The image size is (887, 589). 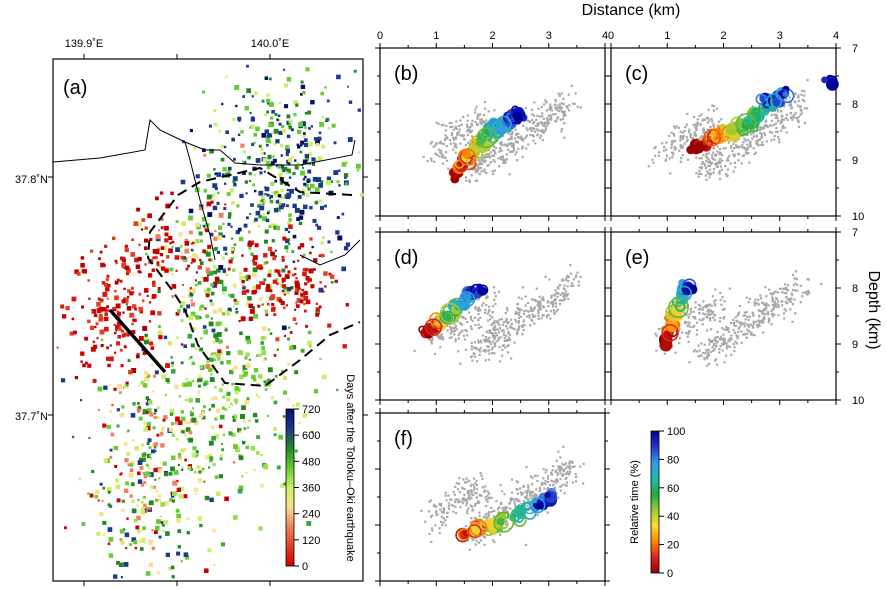 What do you see at coordinates (406, 74) in the screenshot?
I see `panel-label: (b)` at bounding box center [406, 74].